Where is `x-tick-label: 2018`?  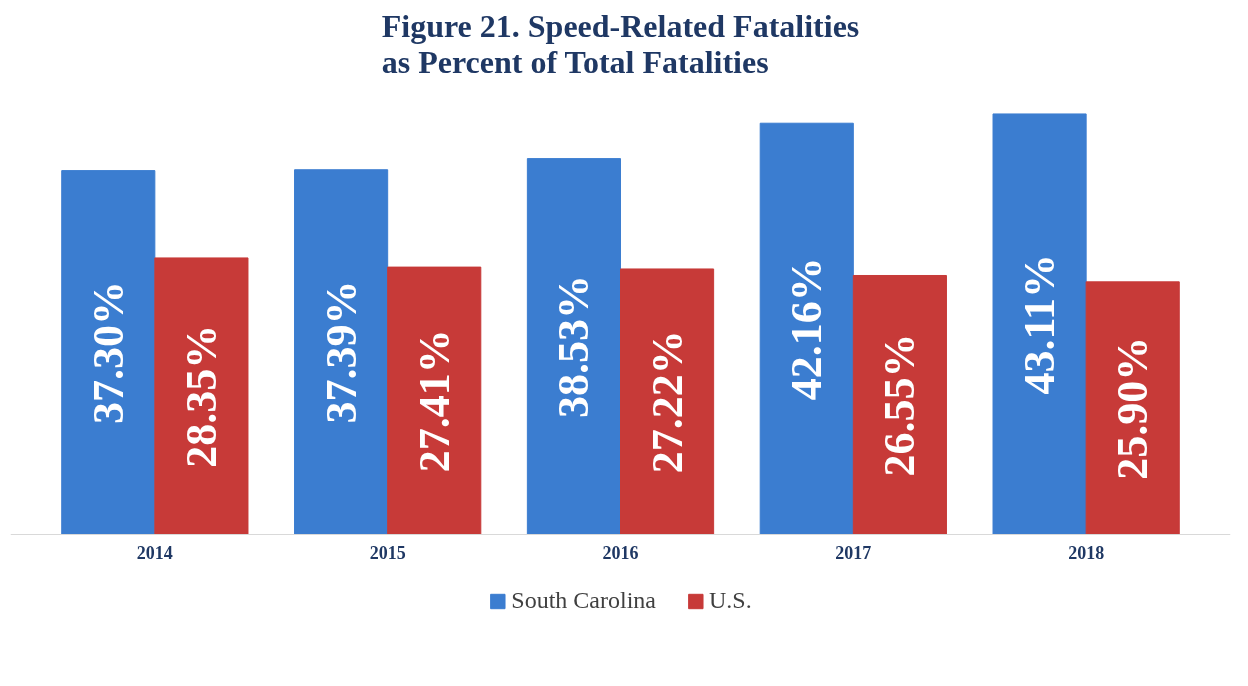
x-tick-label: 2018 is located at coordinates (1086, 552).